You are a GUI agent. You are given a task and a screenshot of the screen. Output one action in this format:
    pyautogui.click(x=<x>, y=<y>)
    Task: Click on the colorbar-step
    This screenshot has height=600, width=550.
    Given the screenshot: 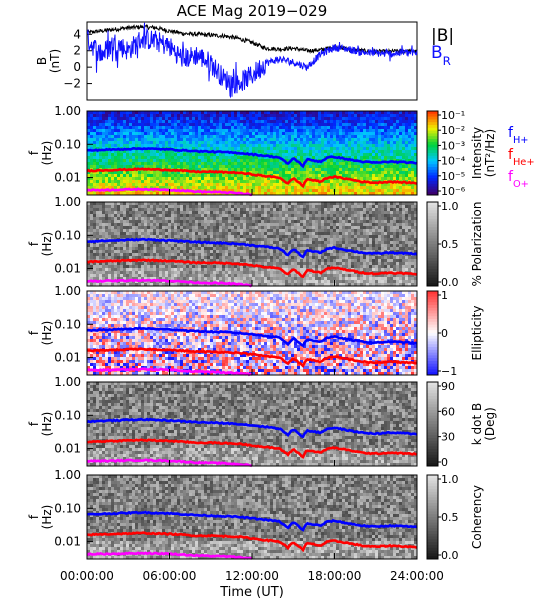 What is the action you would take?
    pyautogui.click(x=432, y=166)
    